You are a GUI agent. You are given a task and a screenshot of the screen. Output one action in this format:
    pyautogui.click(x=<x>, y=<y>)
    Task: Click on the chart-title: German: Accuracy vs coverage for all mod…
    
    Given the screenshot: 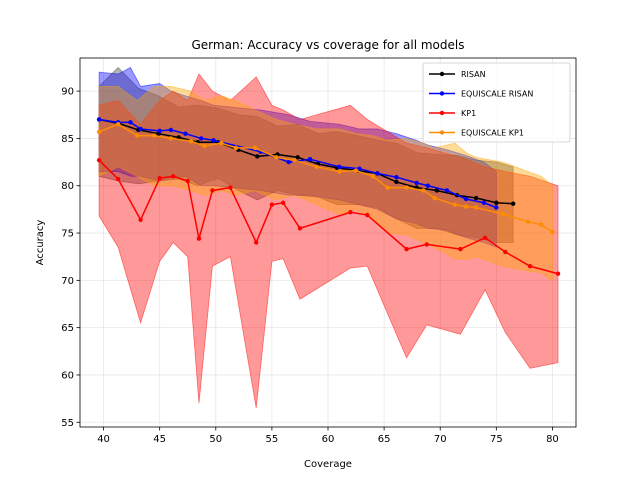 What is the action you would take?
    pyautogui.click(x=328, y=45)
    